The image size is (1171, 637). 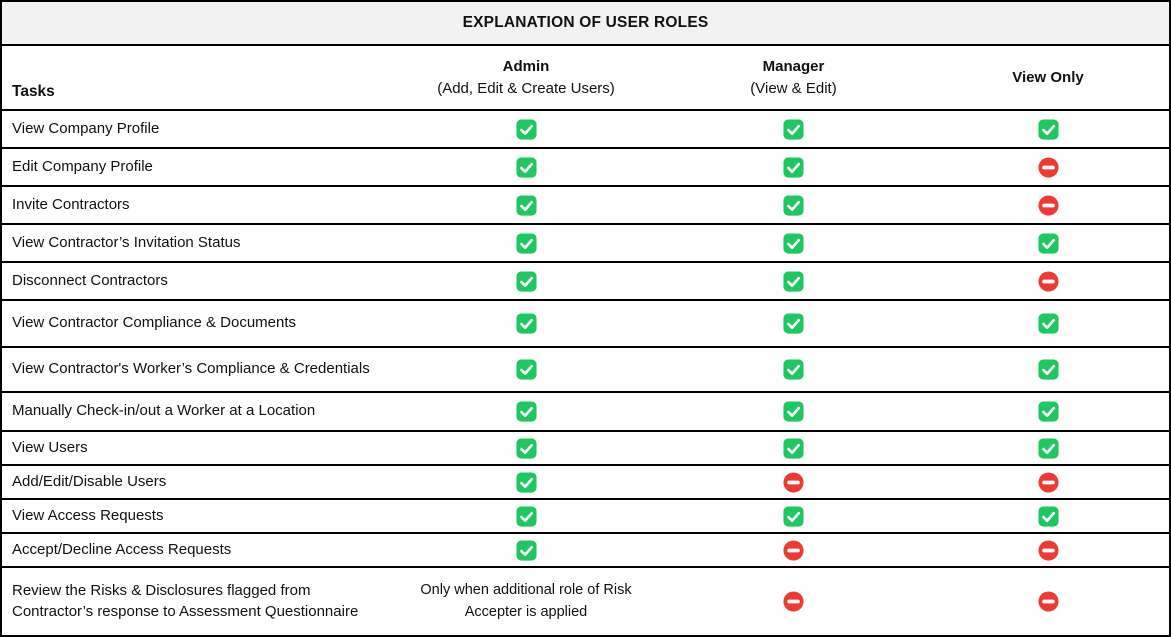 I want to click on page-title: EXPLANATION OF USER ROLES, so click(x=585, y=22).